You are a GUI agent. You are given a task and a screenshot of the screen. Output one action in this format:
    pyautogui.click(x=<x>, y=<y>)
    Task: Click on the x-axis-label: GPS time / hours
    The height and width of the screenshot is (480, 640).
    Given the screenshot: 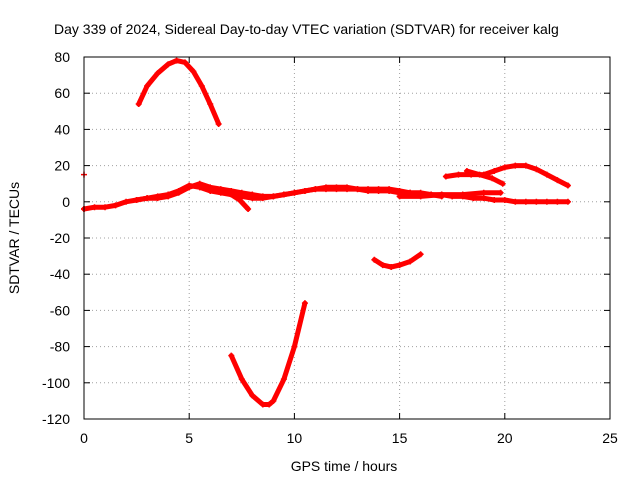 What is the action you would take?
    pyautogui.click(x=344, y=466)
    